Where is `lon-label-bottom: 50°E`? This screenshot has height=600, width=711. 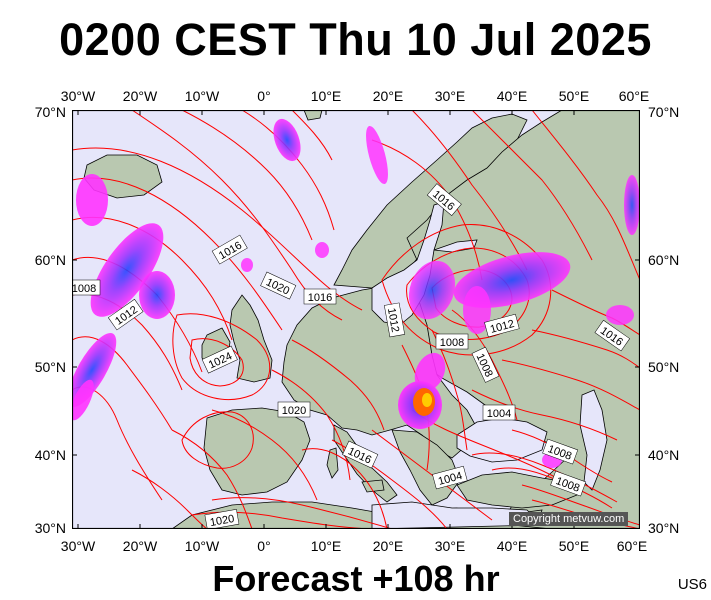
lon-label-bottom: 50°E is located at coordinates (574, 546).